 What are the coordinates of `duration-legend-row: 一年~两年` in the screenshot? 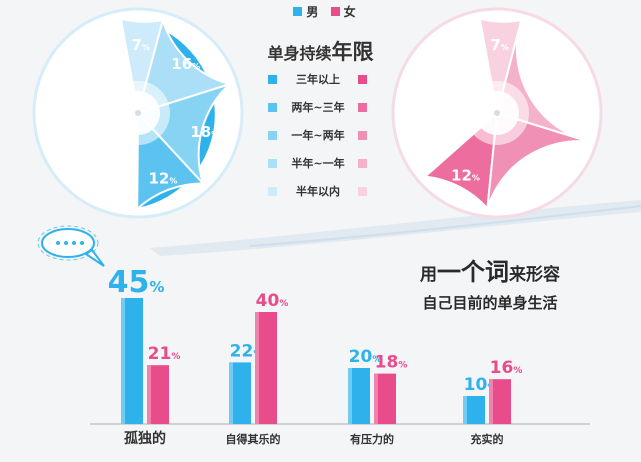 It's located at (322, 136).